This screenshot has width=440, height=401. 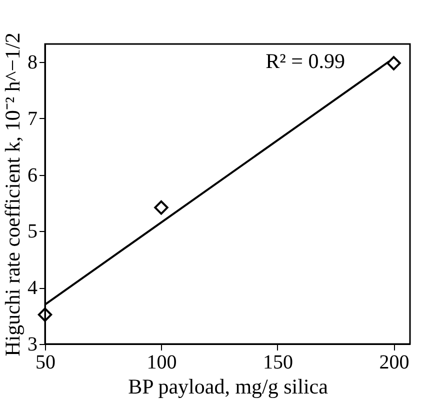 I want to click on y-axis-title: Higuchi rate coefficient k, 10⁻² h^−1/2, so click(x=12, y=194).